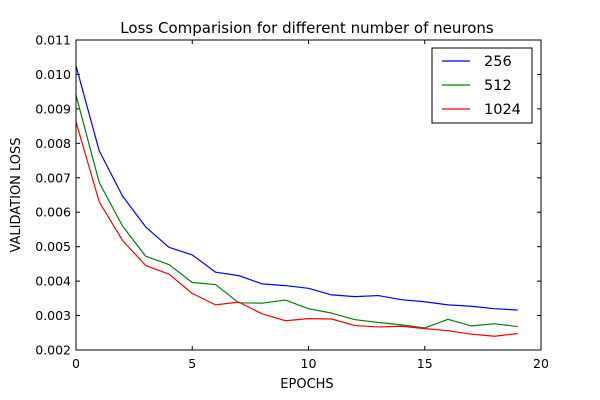 The width and height of the screenshot is (600, 400). Describe the element at coordinates (502, 110) in the screenshot. I see `legend-label-1024: 1024` at that location.